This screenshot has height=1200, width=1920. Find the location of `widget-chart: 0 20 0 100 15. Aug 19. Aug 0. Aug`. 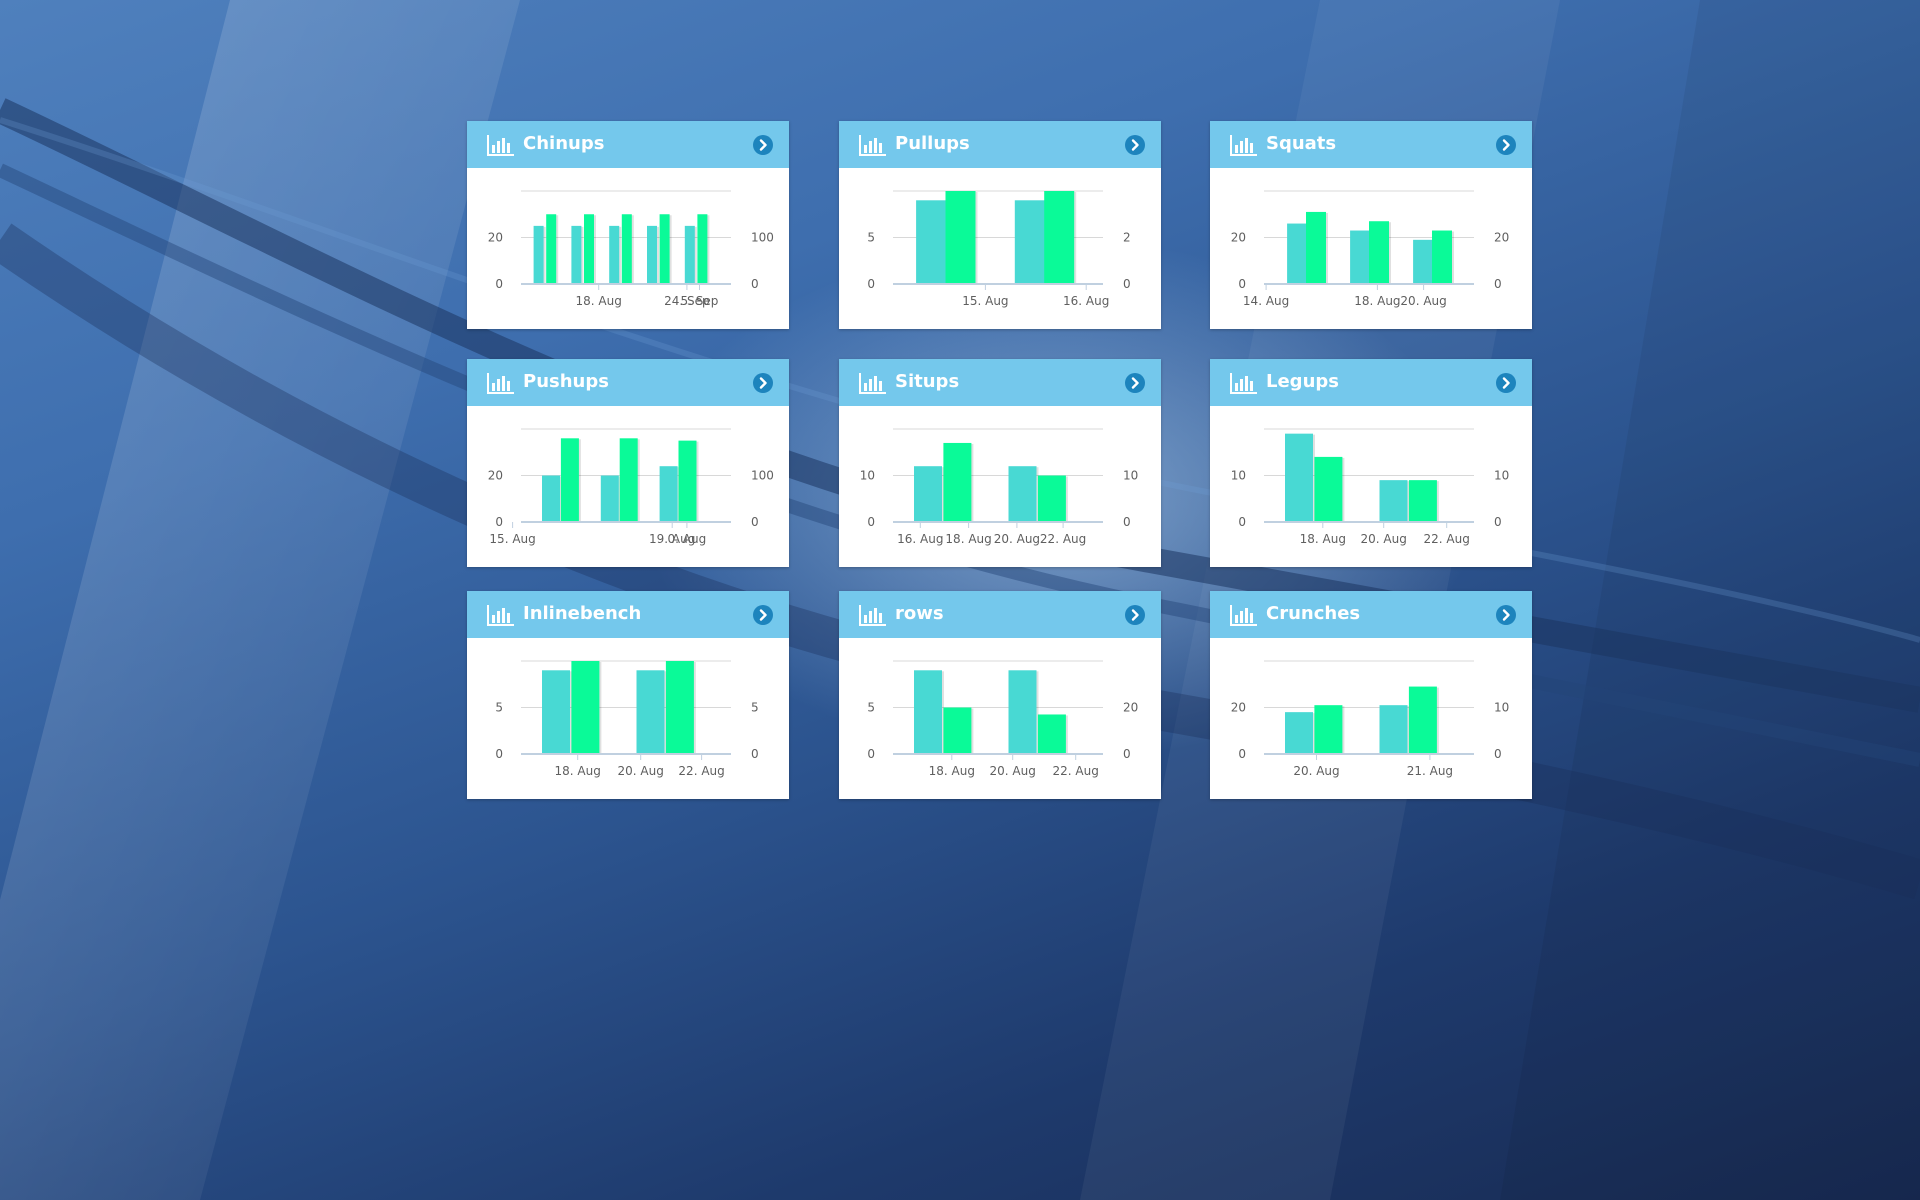

widget-chart: 0 20 0 100 15. Aug 19. Aug 0. Aug is located at coordinates (628, 486).